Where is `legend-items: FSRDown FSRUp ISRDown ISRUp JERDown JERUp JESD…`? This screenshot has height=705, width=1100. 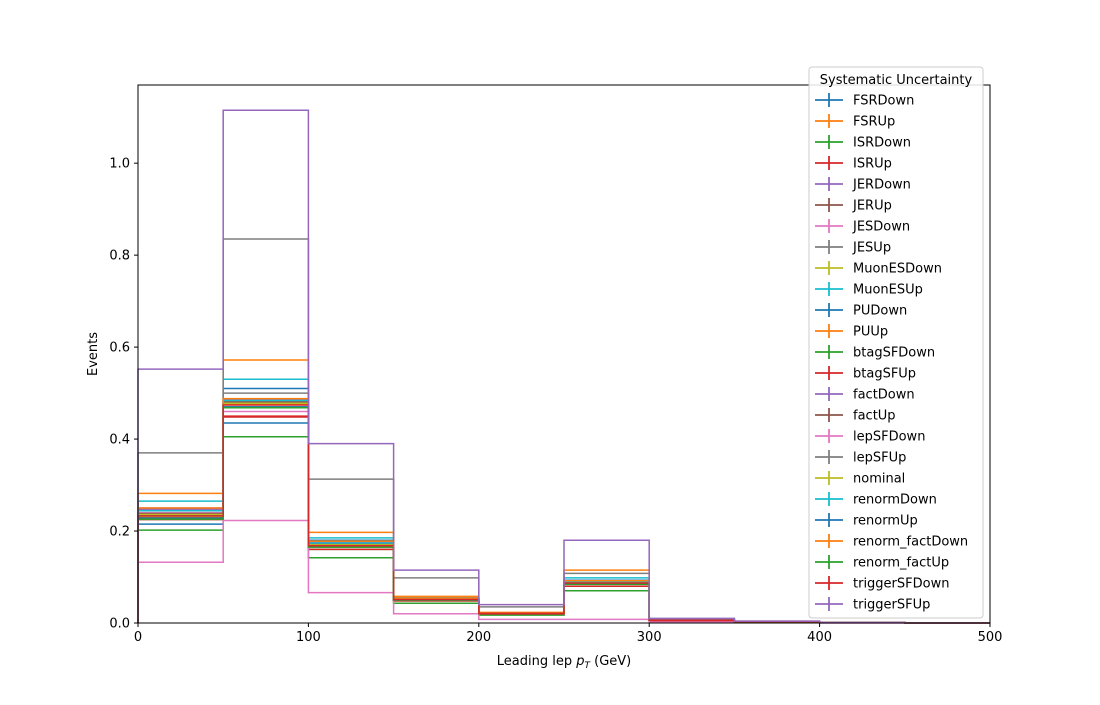
legend-items: FSRDown FSRUp ISRDown ISRUp JERDown JERUp JESD… is located at coordinates (891, 353).